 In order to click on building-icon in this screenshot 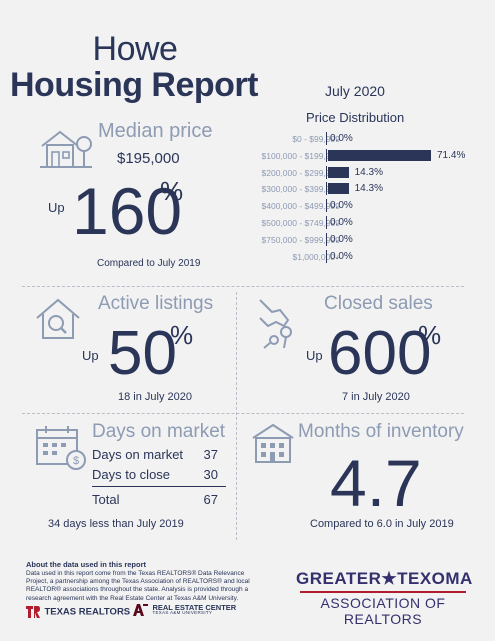, I will do `click(273, 443)`.